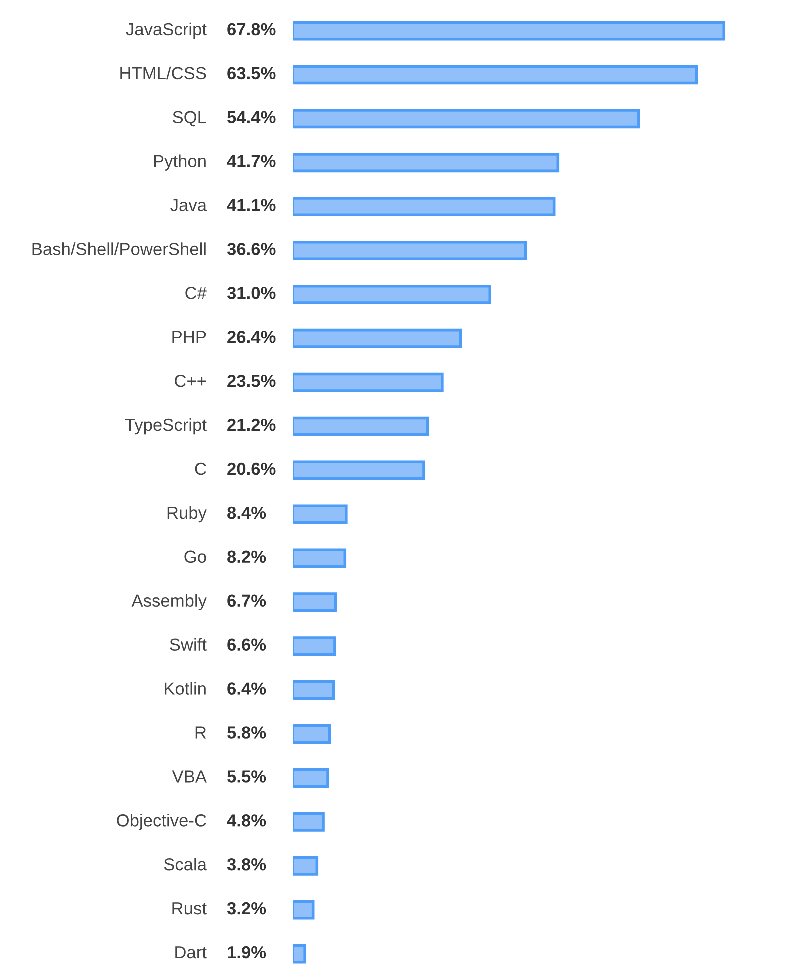  Describe the element at coordinates (247, 644) in the screenshot. I see `data-label: 6.6%` at that location.